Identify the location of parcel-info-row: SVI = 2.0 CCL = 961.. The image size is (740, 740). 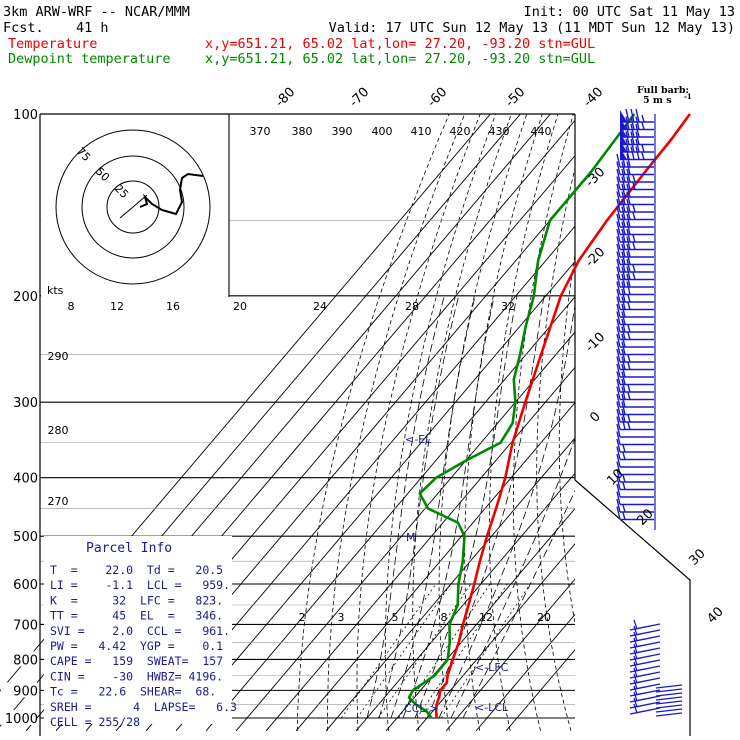
(140, 631).